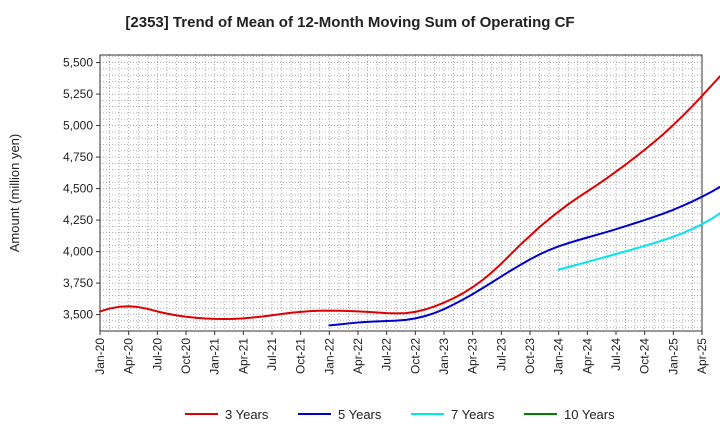 The width and height of the screenshot is (720, 445). I want to click on x-tick-label: Jan-20, so click(100, 356).